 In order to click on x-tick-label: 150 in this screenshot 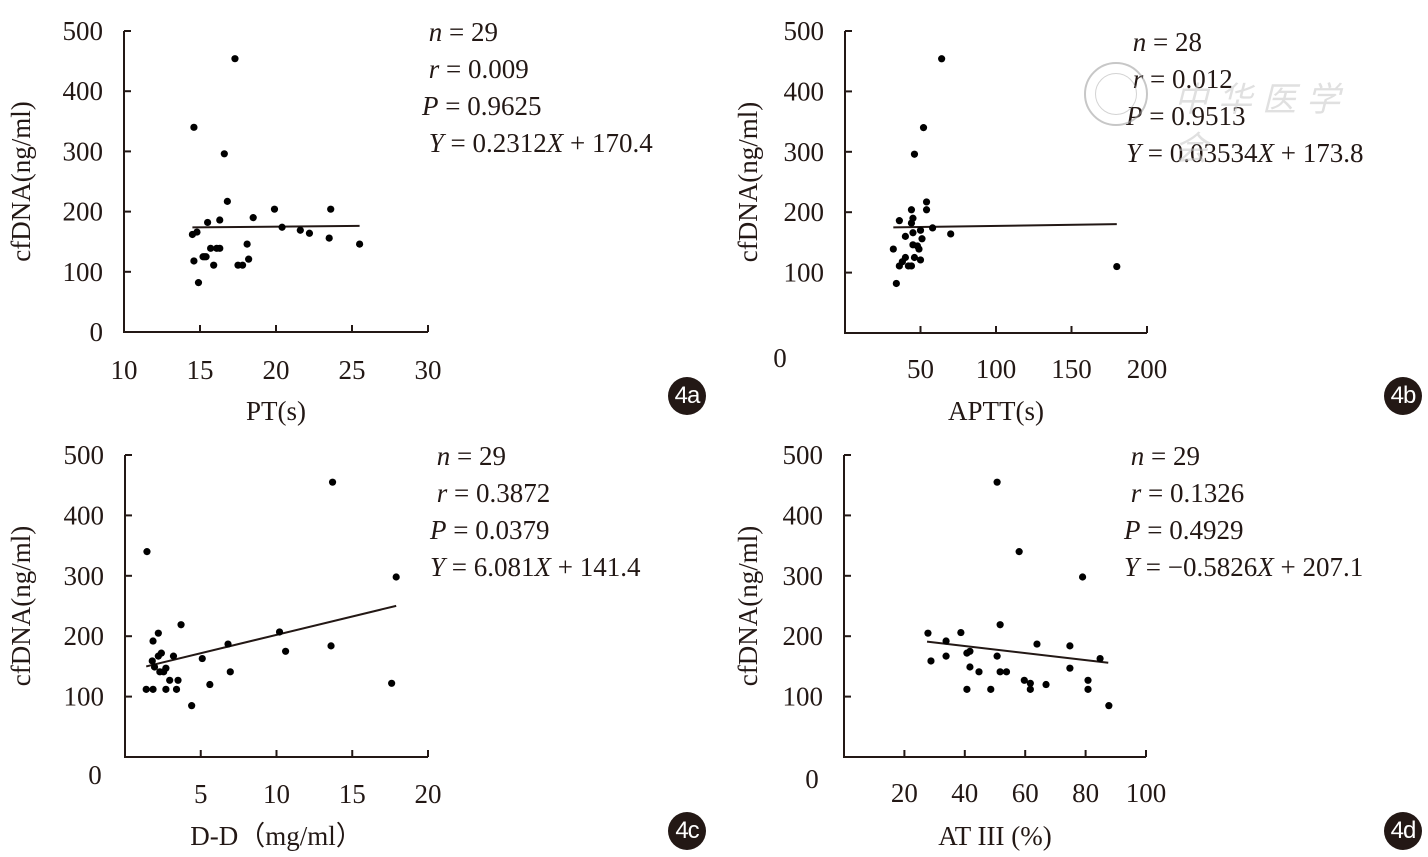, I will do `click(1071, 369)`.